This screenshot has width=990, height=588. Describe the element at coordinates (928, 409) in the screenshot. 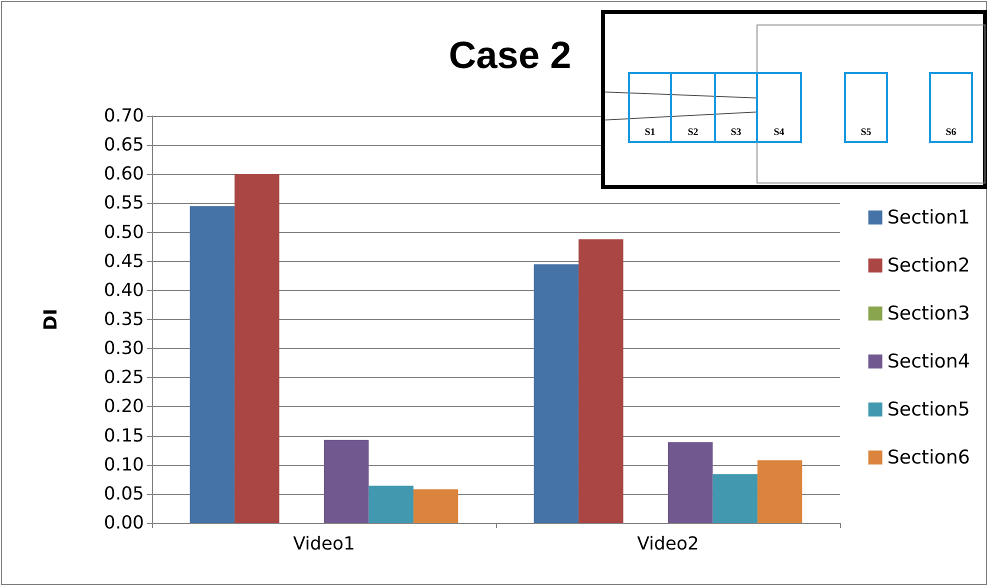

I see `legend-label: Section5` at that location.